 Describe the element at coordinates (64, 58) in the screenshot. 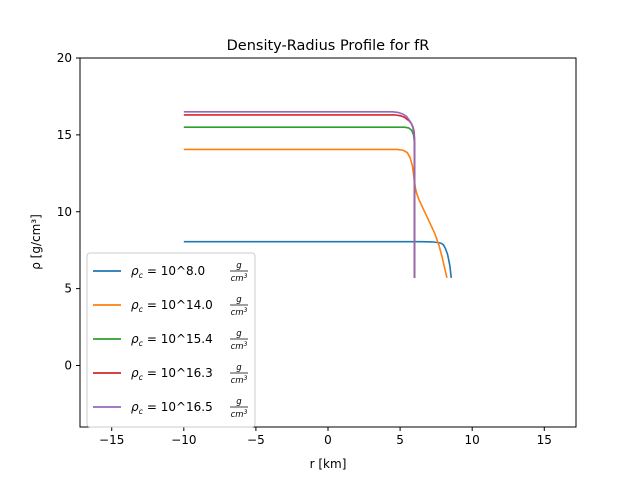

I see `y-tick-label: 20` at that location.